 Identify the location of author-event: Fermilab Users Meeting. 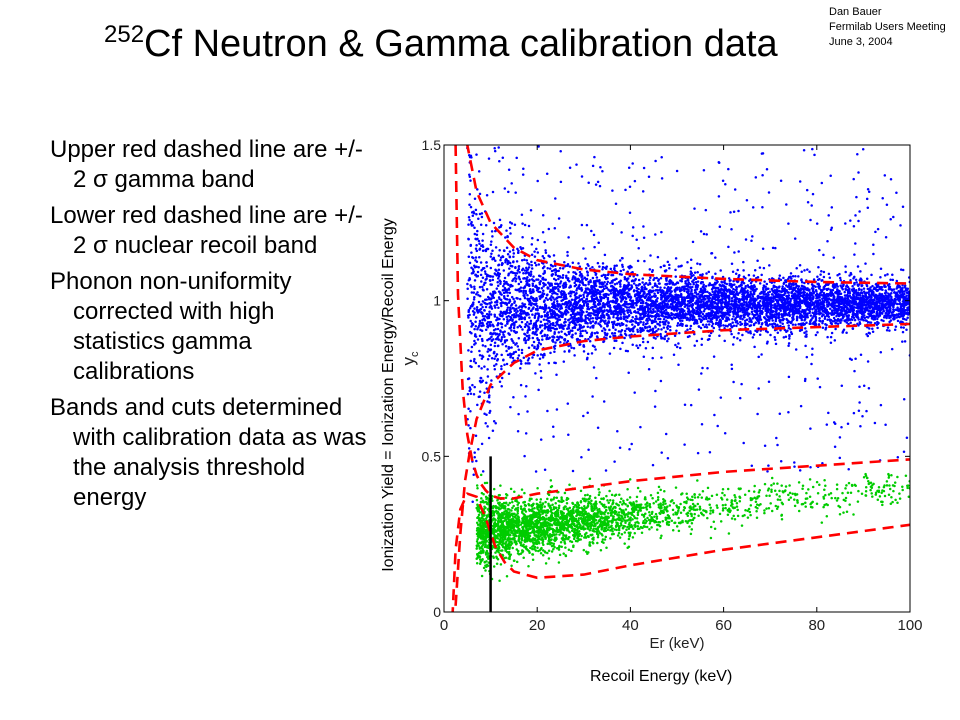
(887, 27).